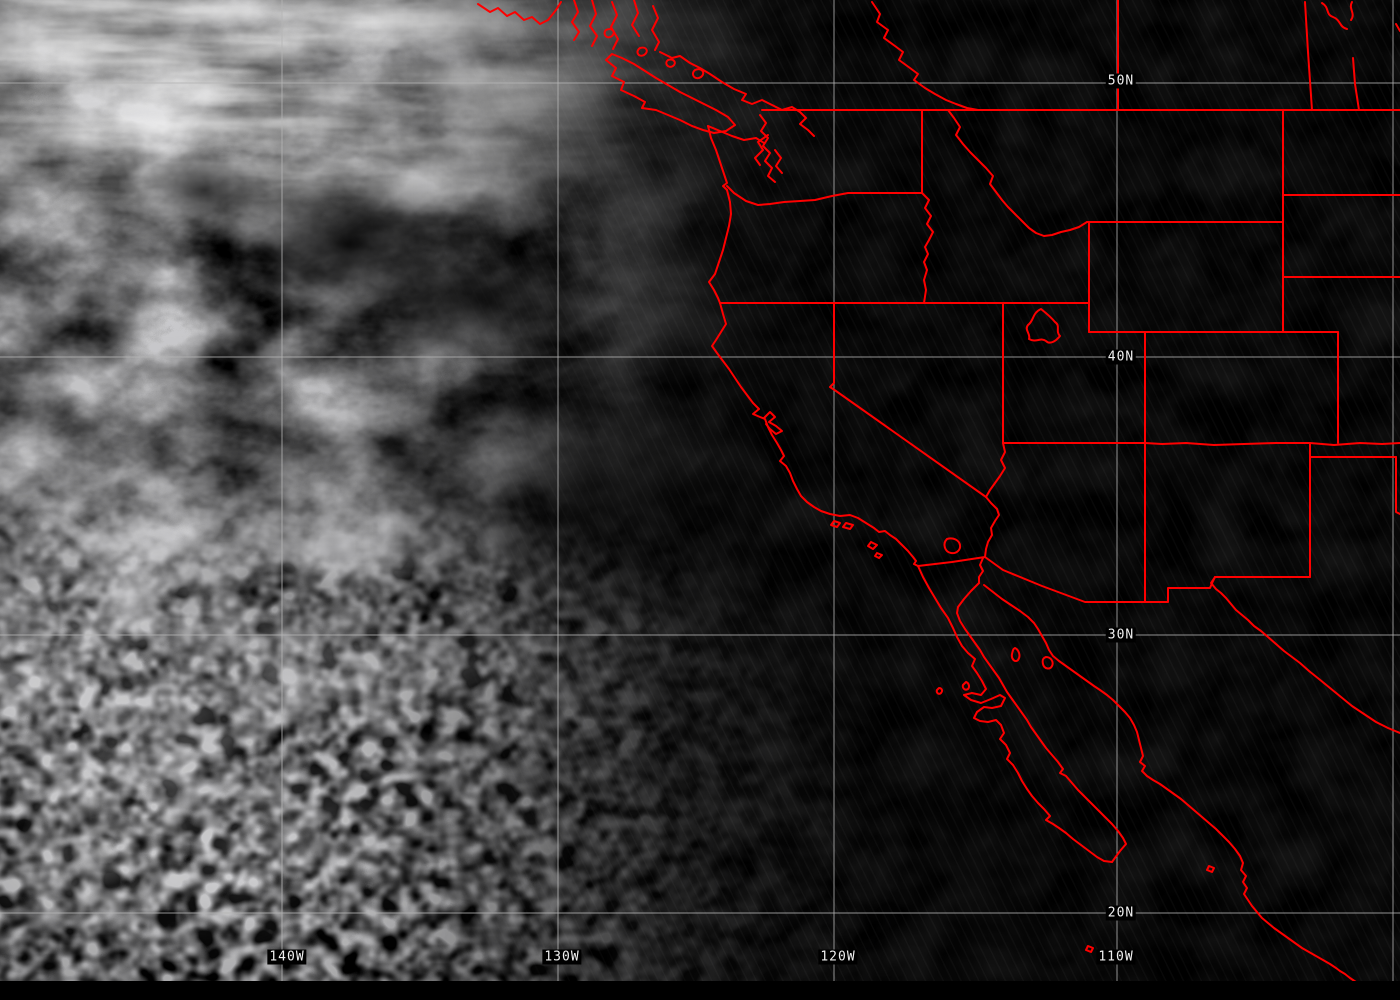 This screenshot has height=1000, width=1400. Describe the element at coordinates (981, 570) in the screenshot. I see `colorado-river-delta` at that location.